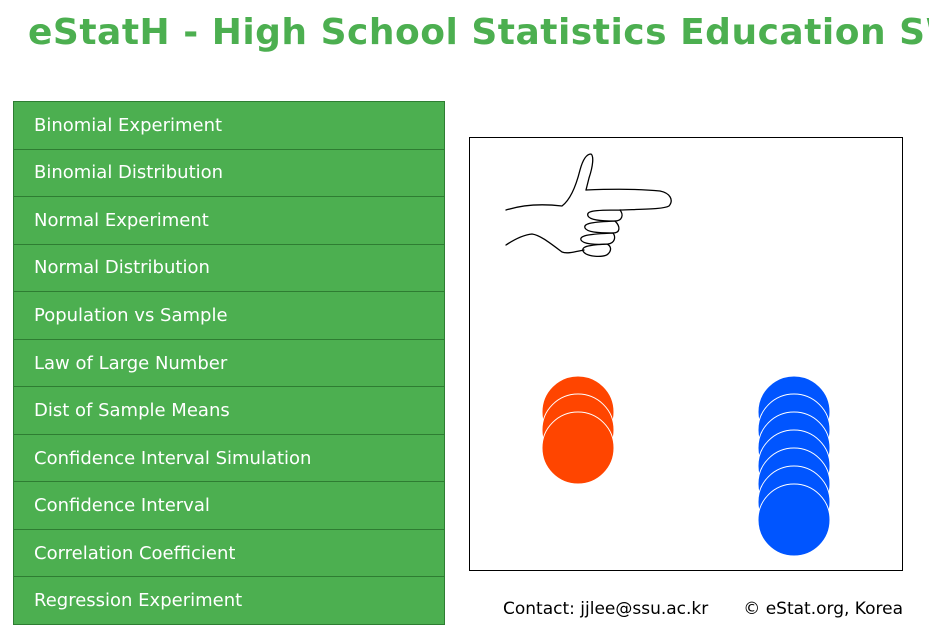 The height and width of the screenshot is (635, 929). I want to click on orange-ball-stack, so click(578, 430).